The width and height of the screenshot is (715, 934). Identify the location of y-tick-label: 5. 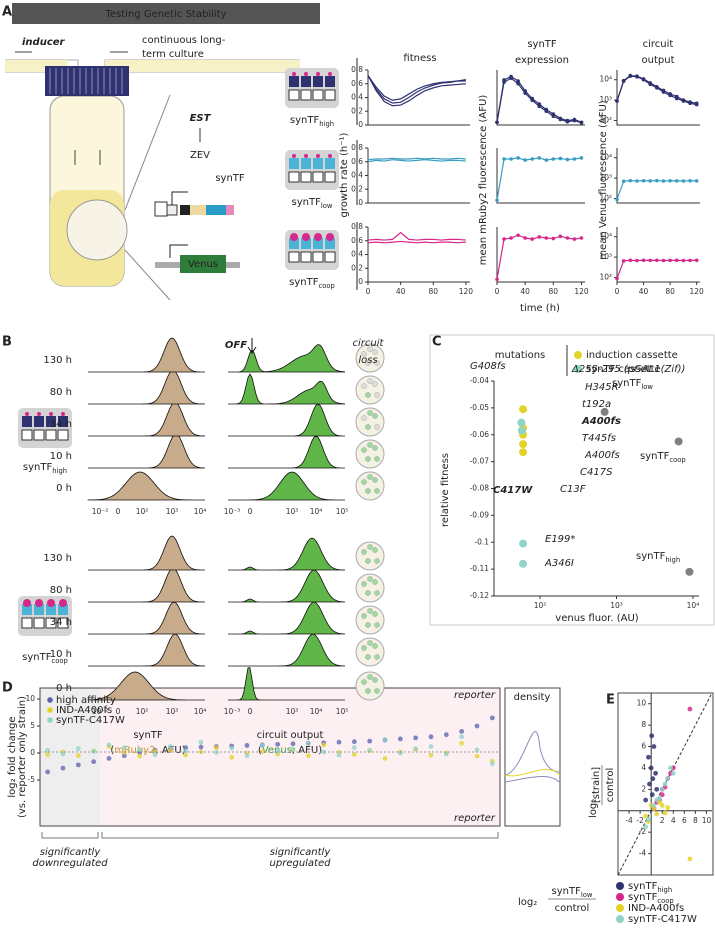
(32, 725).